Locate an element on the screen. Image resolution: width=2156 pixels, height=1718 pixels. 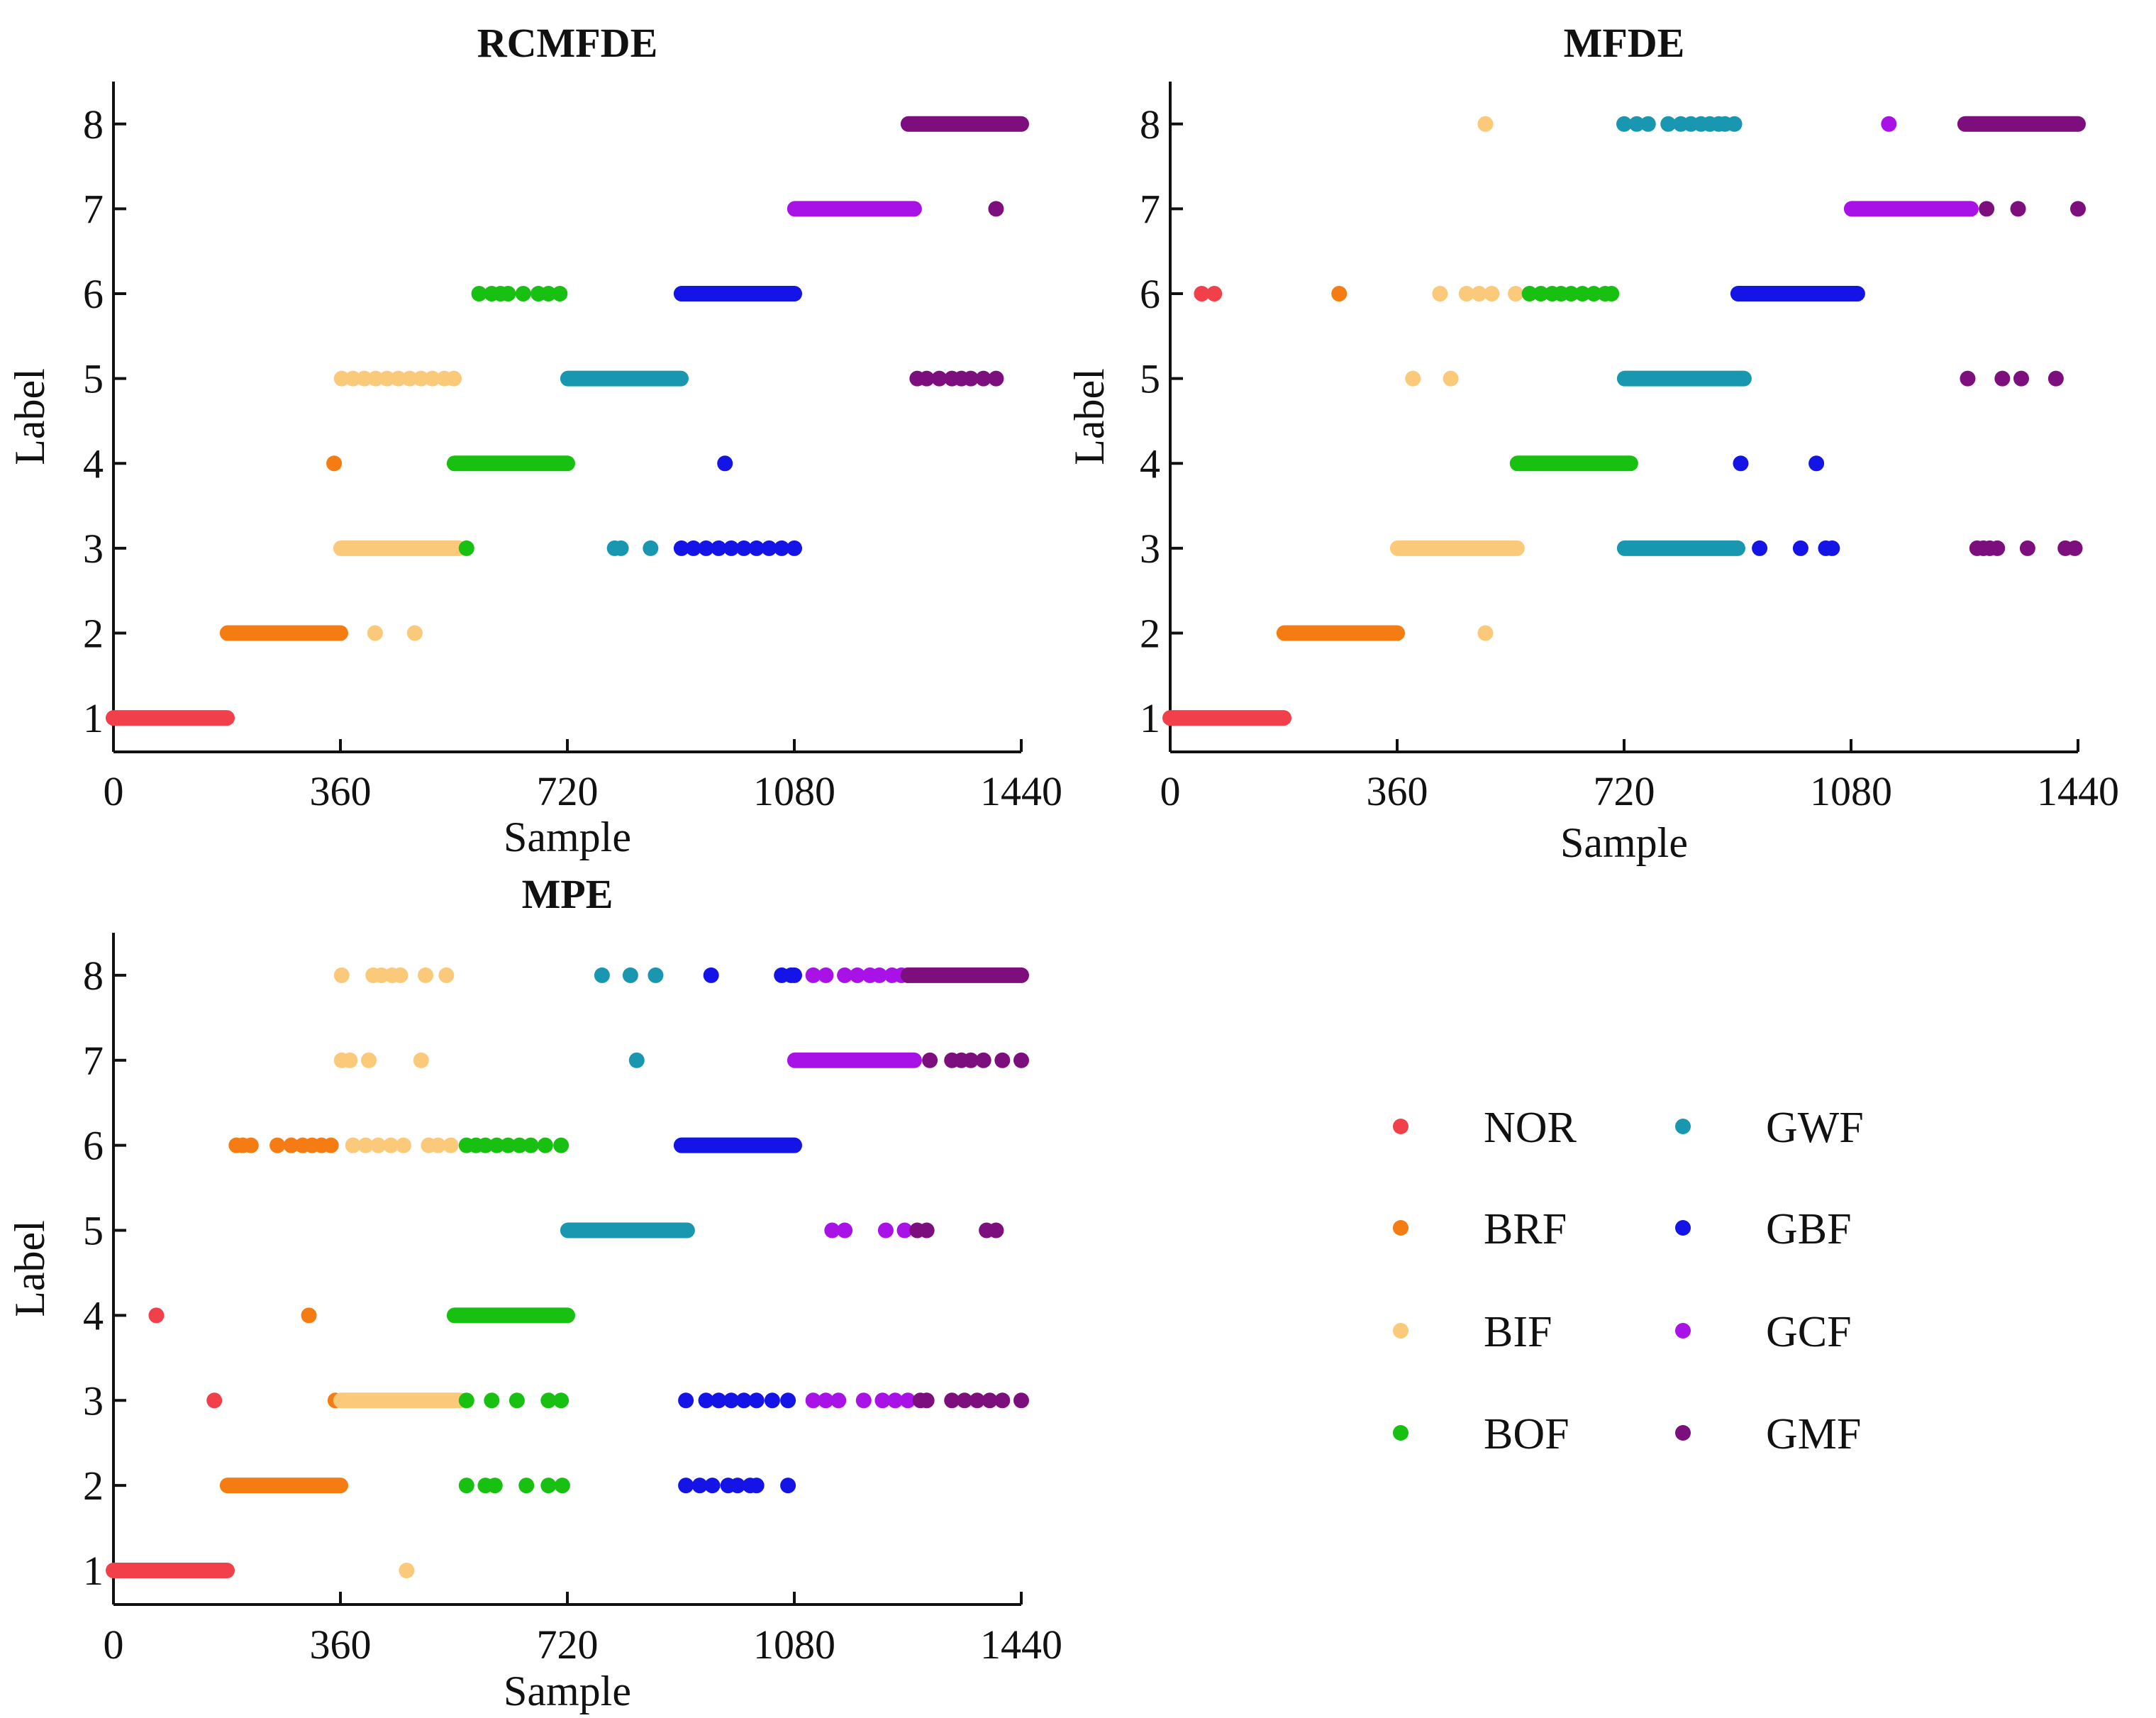
x-tick-label: 1440 is located at coordinates (2078, 791).